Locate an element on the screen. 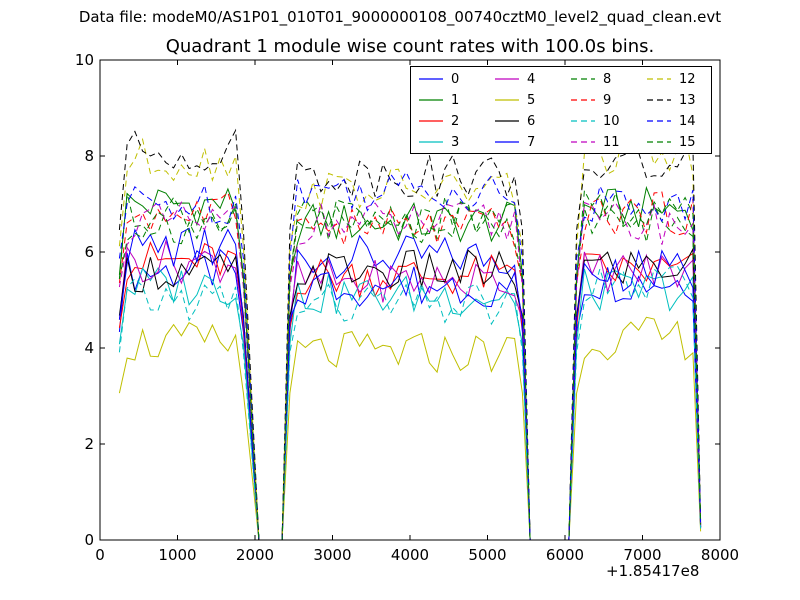  x-tick-label: 8000 is located at coordinates (720, 555).